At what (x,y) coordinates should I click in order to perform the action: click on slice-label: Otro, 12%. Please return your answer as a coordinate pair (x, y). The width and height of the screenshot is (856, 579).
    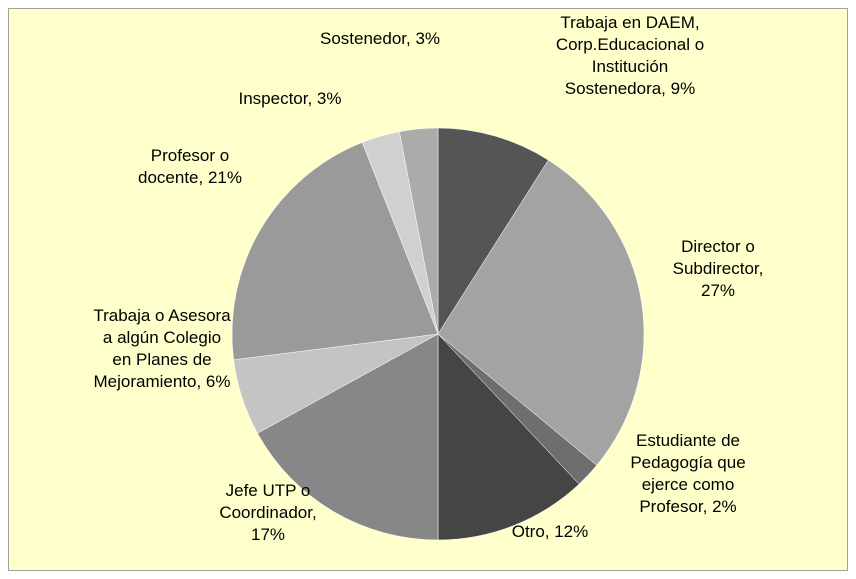
    Looking at the image, I should click on (550, 531).